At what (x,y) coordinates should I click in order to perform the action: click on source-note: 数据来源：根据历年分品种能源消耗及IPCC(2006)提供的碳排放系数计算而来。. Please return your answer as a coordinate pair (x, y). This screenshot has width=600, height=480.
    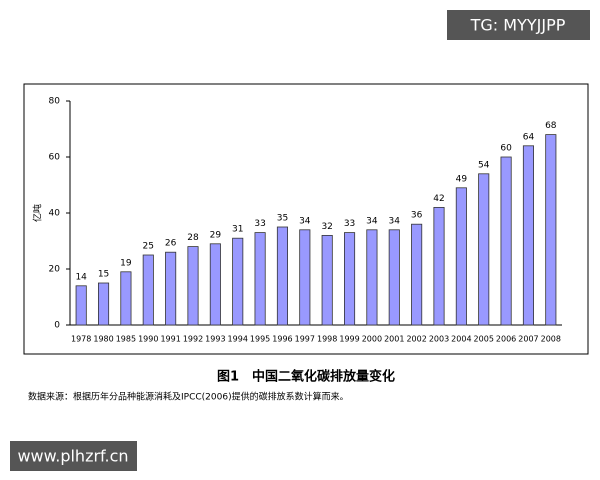
    Looking at the image, I should click on (188, 397).